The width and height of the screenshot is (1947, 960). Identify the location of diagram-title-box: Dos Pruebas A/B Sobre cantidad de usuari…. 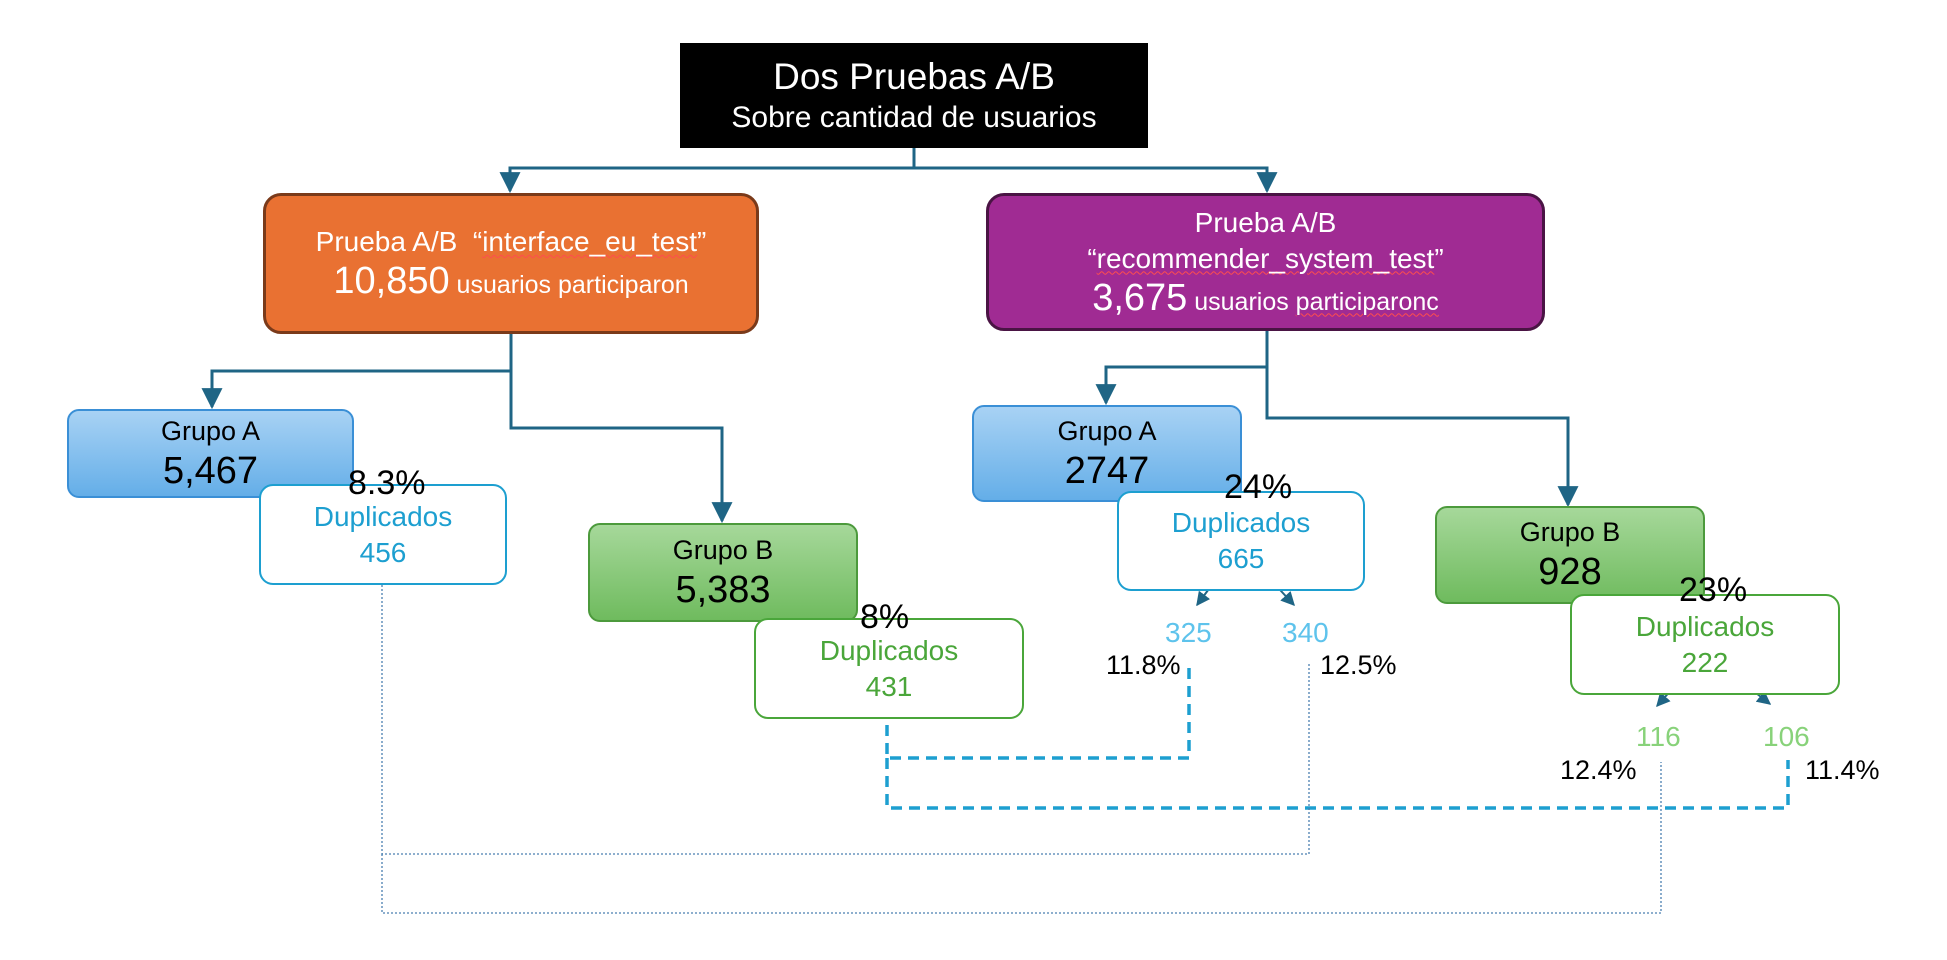
(914, 95).